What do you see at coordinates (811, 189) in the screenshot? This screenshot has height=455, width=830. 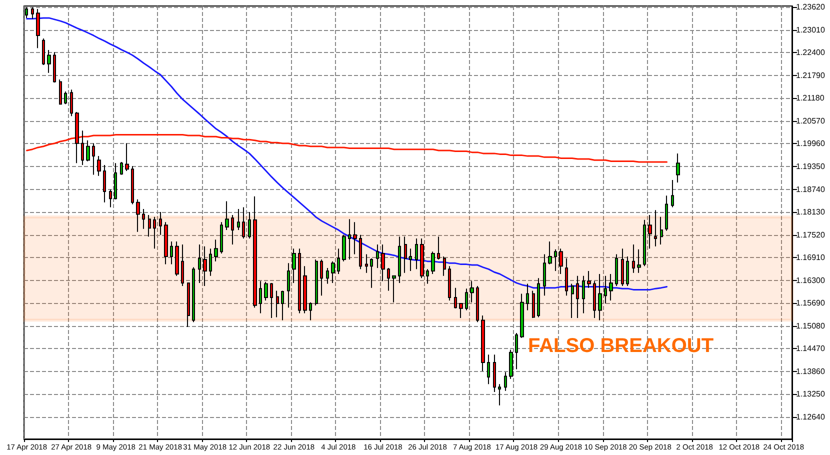 I see `y-tick-label: 1.18740` at bounding box center [811, 189].